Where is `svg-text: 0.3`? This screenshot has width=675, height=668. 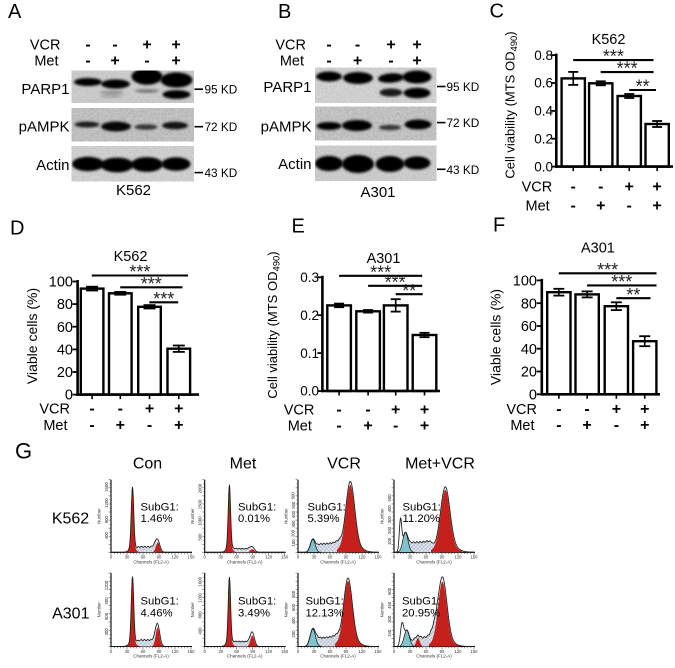
svg-text: 0.3 is located at coordinates (309, 277).